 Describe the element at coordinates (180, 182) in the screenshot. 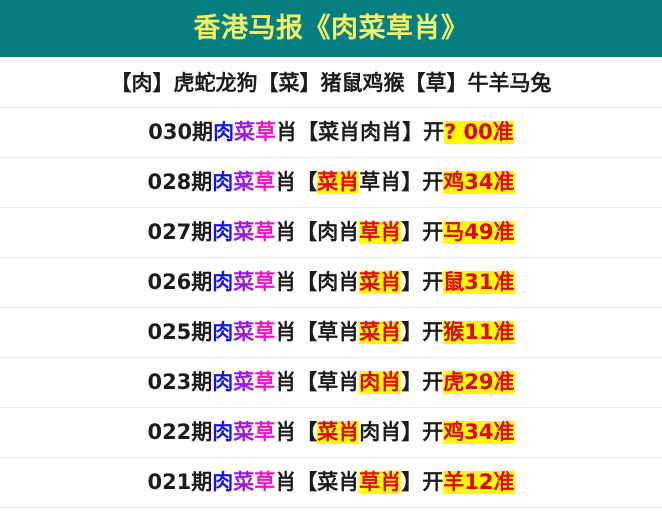

I see `issue-number: 028期` at that location.